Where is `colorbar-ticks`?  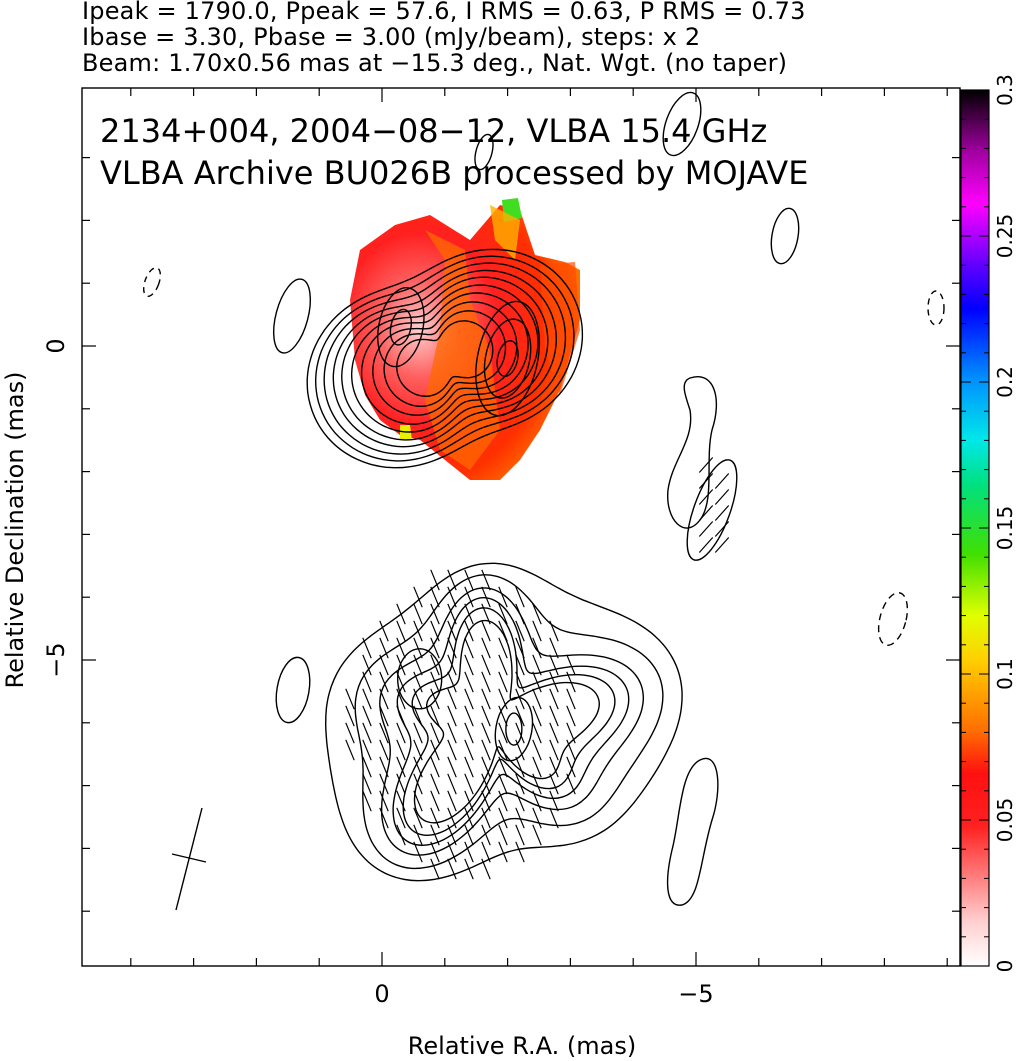
colorbar-ticks is located at coordinates (975, 528).